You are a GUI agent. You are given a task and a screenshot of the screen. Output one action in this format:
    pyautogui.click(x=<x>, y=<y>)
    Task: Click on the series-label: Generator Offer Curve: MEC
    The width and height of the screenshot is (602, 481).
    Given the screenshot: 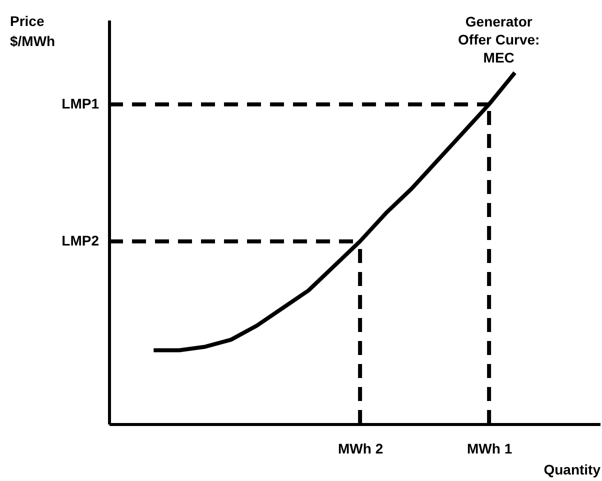 What is the action you would take?
    pyautogui.click(x=499, y=40)
    